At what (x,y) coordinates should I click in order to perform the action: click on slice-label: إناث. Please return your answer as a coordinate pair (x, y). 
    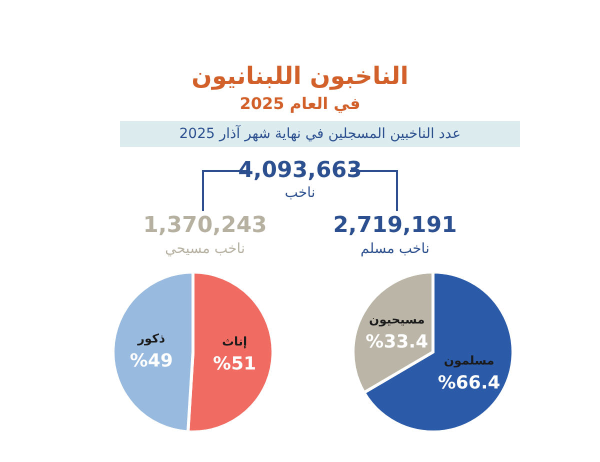
    Looking at the image, I should click on (235, 341).